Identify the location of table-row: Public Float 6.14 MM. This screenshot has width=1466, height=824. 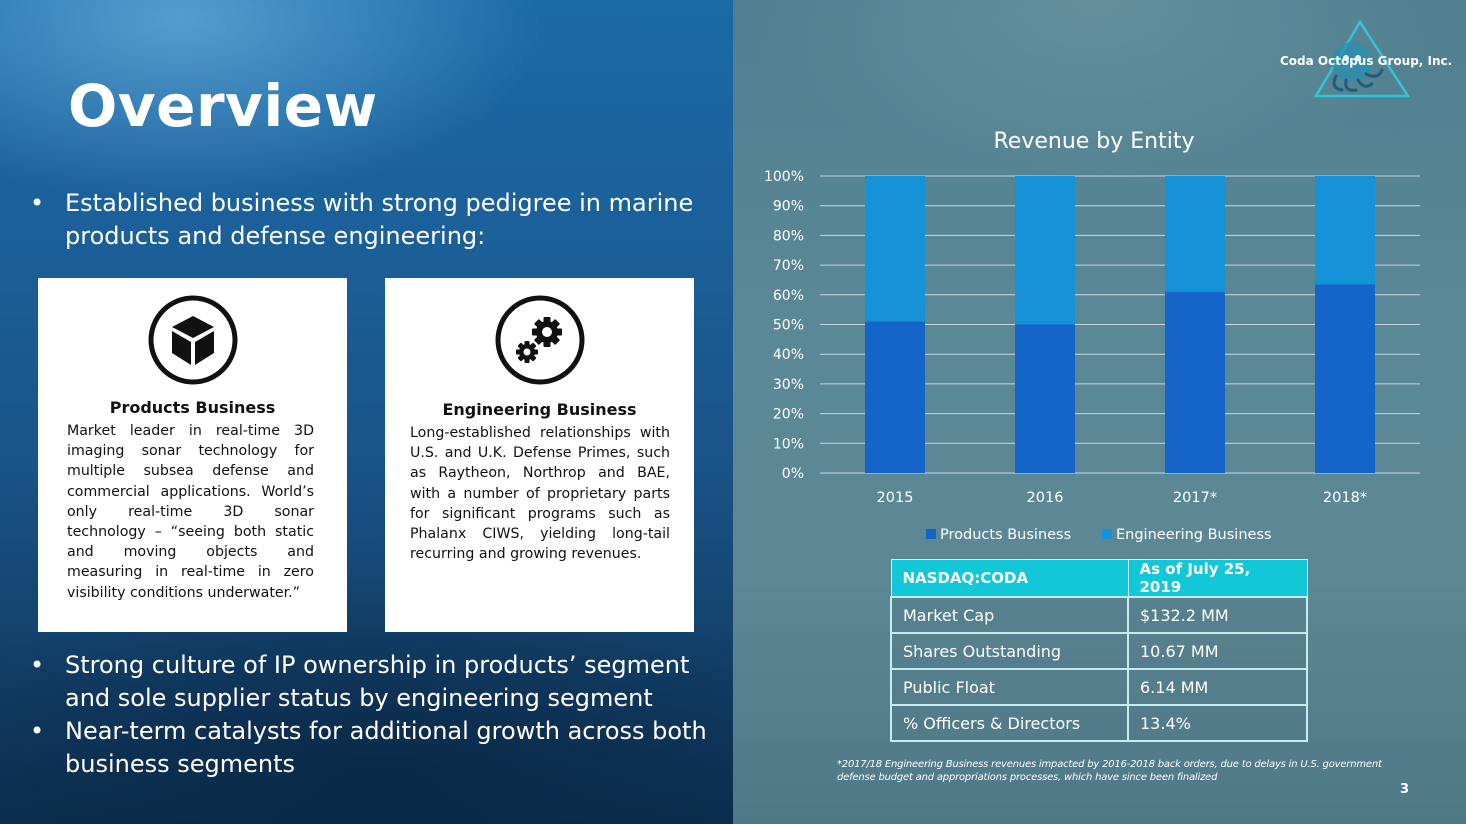
(1099, 687).